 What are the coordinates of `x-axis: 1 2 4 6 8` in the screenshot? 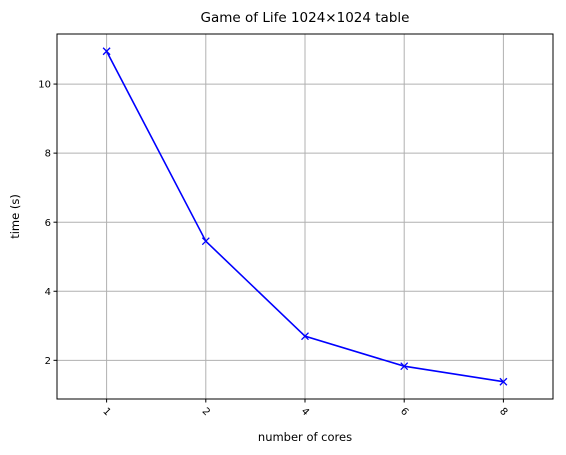 It's located at (304, 408).